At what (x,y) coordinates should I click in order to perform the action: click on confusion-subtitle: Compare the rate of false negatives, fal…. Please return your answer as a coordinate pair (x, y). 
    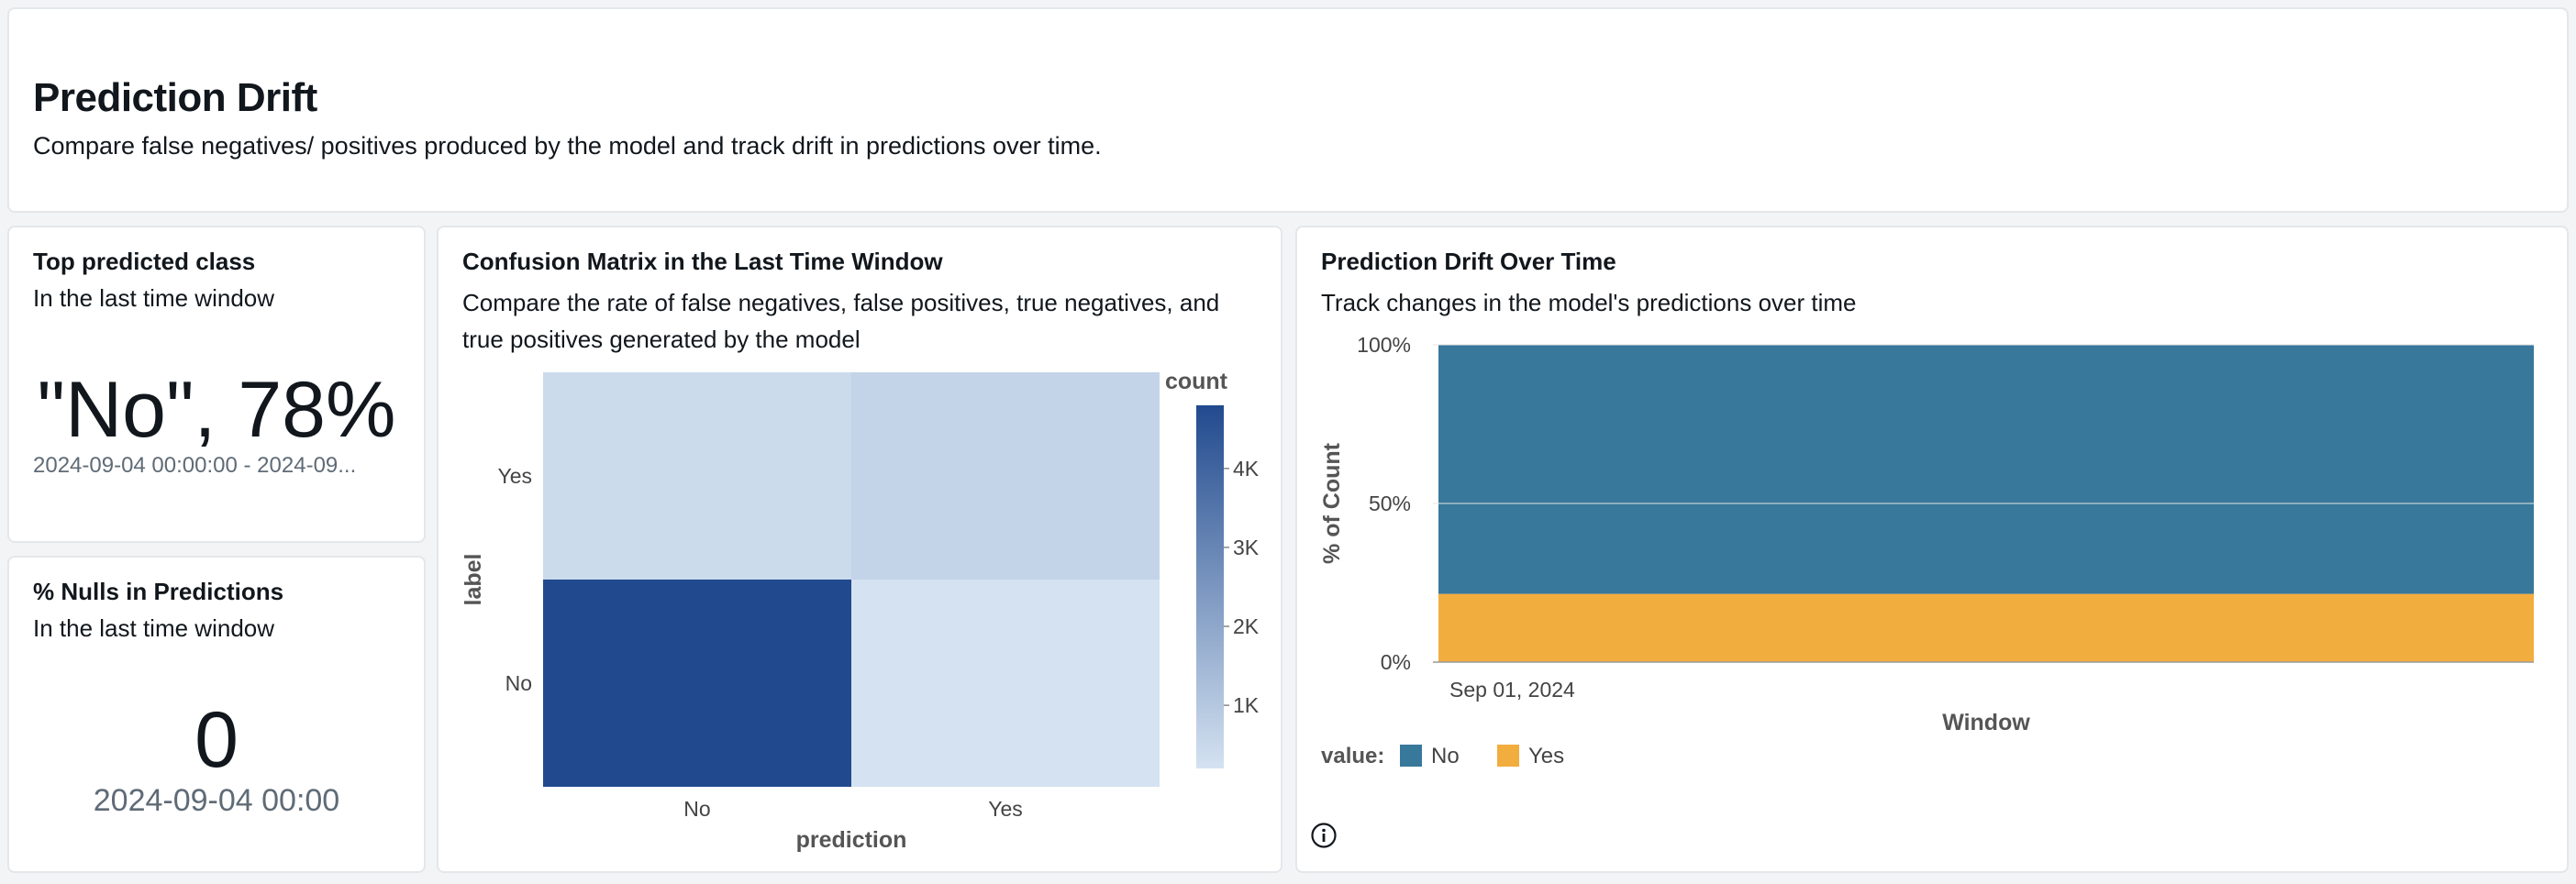
    Looking at the image, I should click on (841, 321).